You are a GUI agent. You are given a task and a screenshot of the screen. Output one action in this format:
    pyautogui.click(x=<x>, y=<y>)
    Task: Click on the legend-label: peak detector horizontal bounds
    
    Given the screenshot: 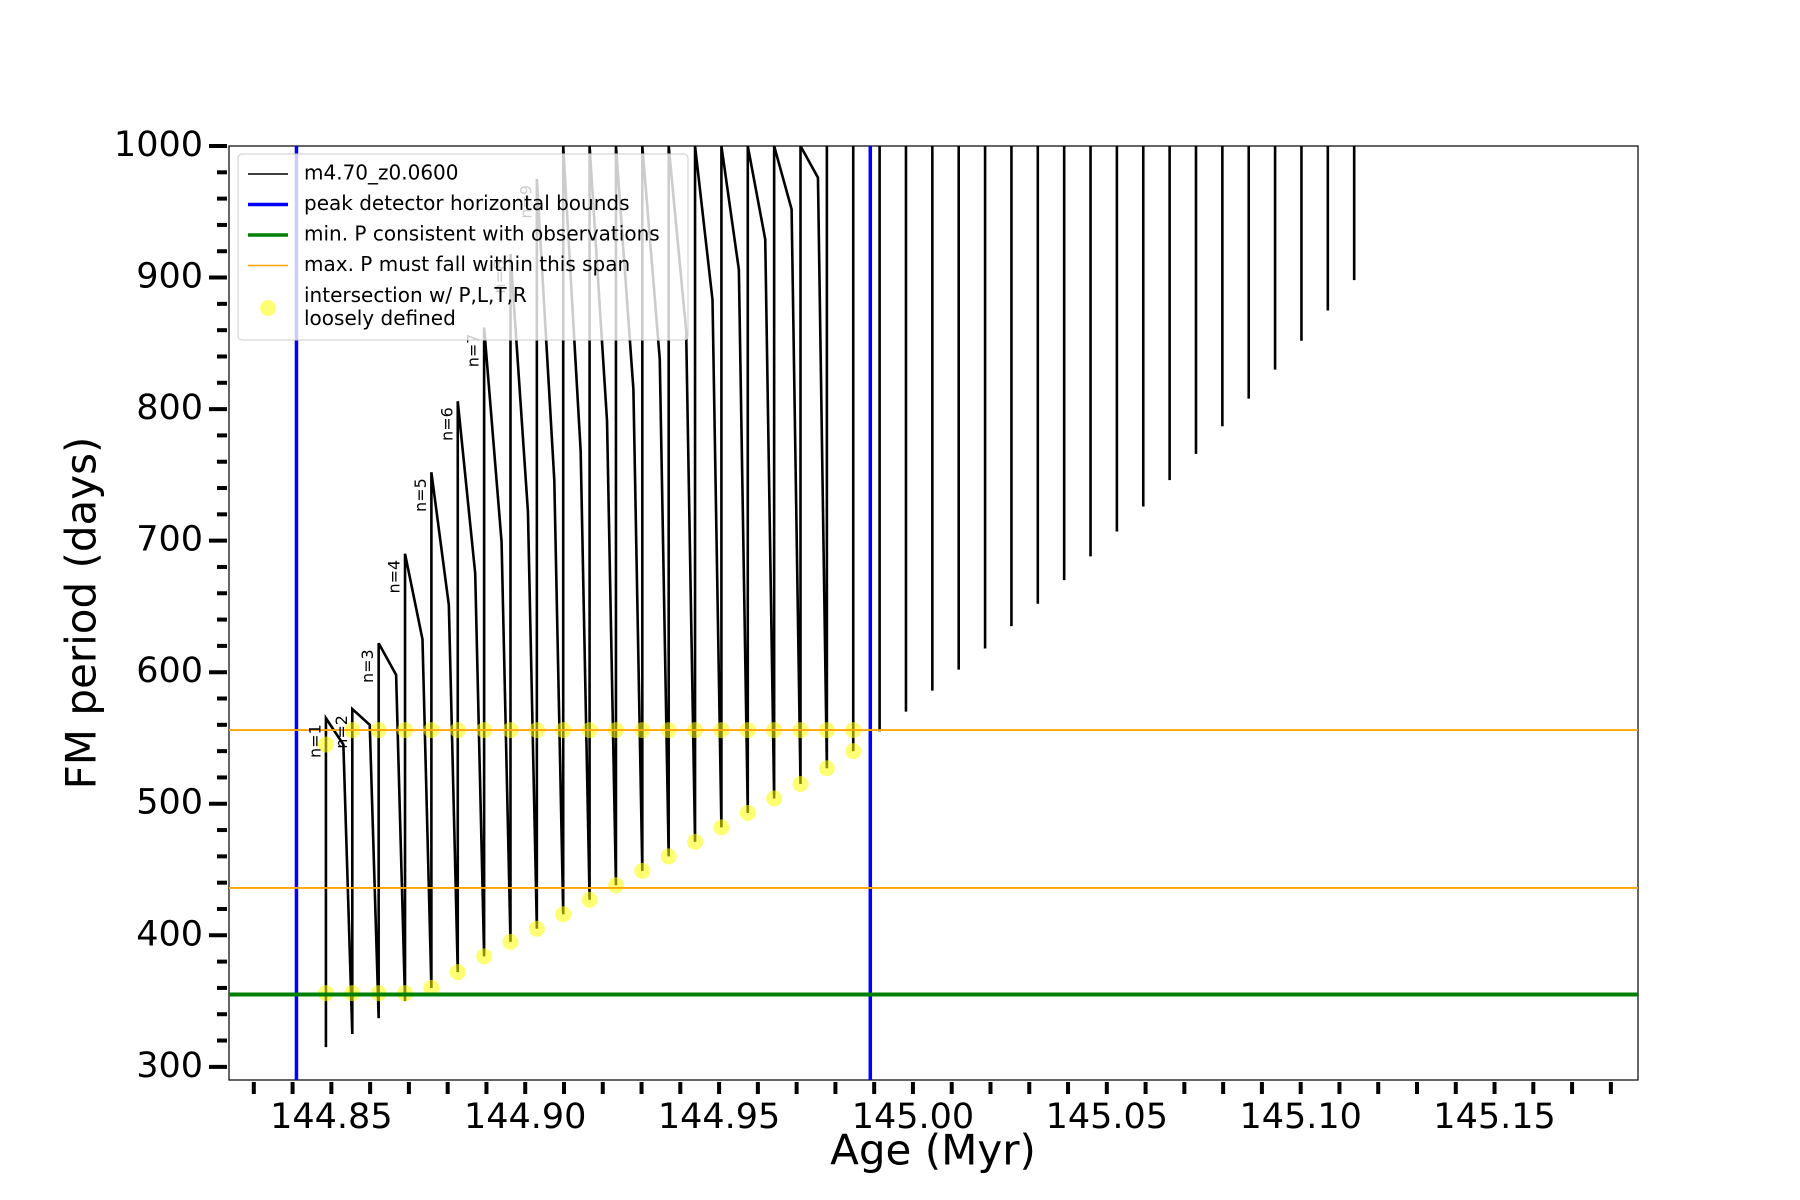 What is the action you would take?
    pyautogui.click(x=467, y=203)
    